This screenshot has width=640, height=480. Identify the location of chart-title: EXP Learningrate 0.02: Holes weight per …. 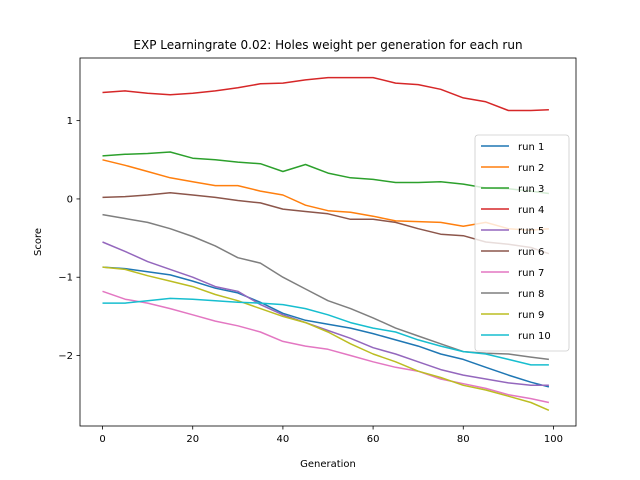
(327, 45).